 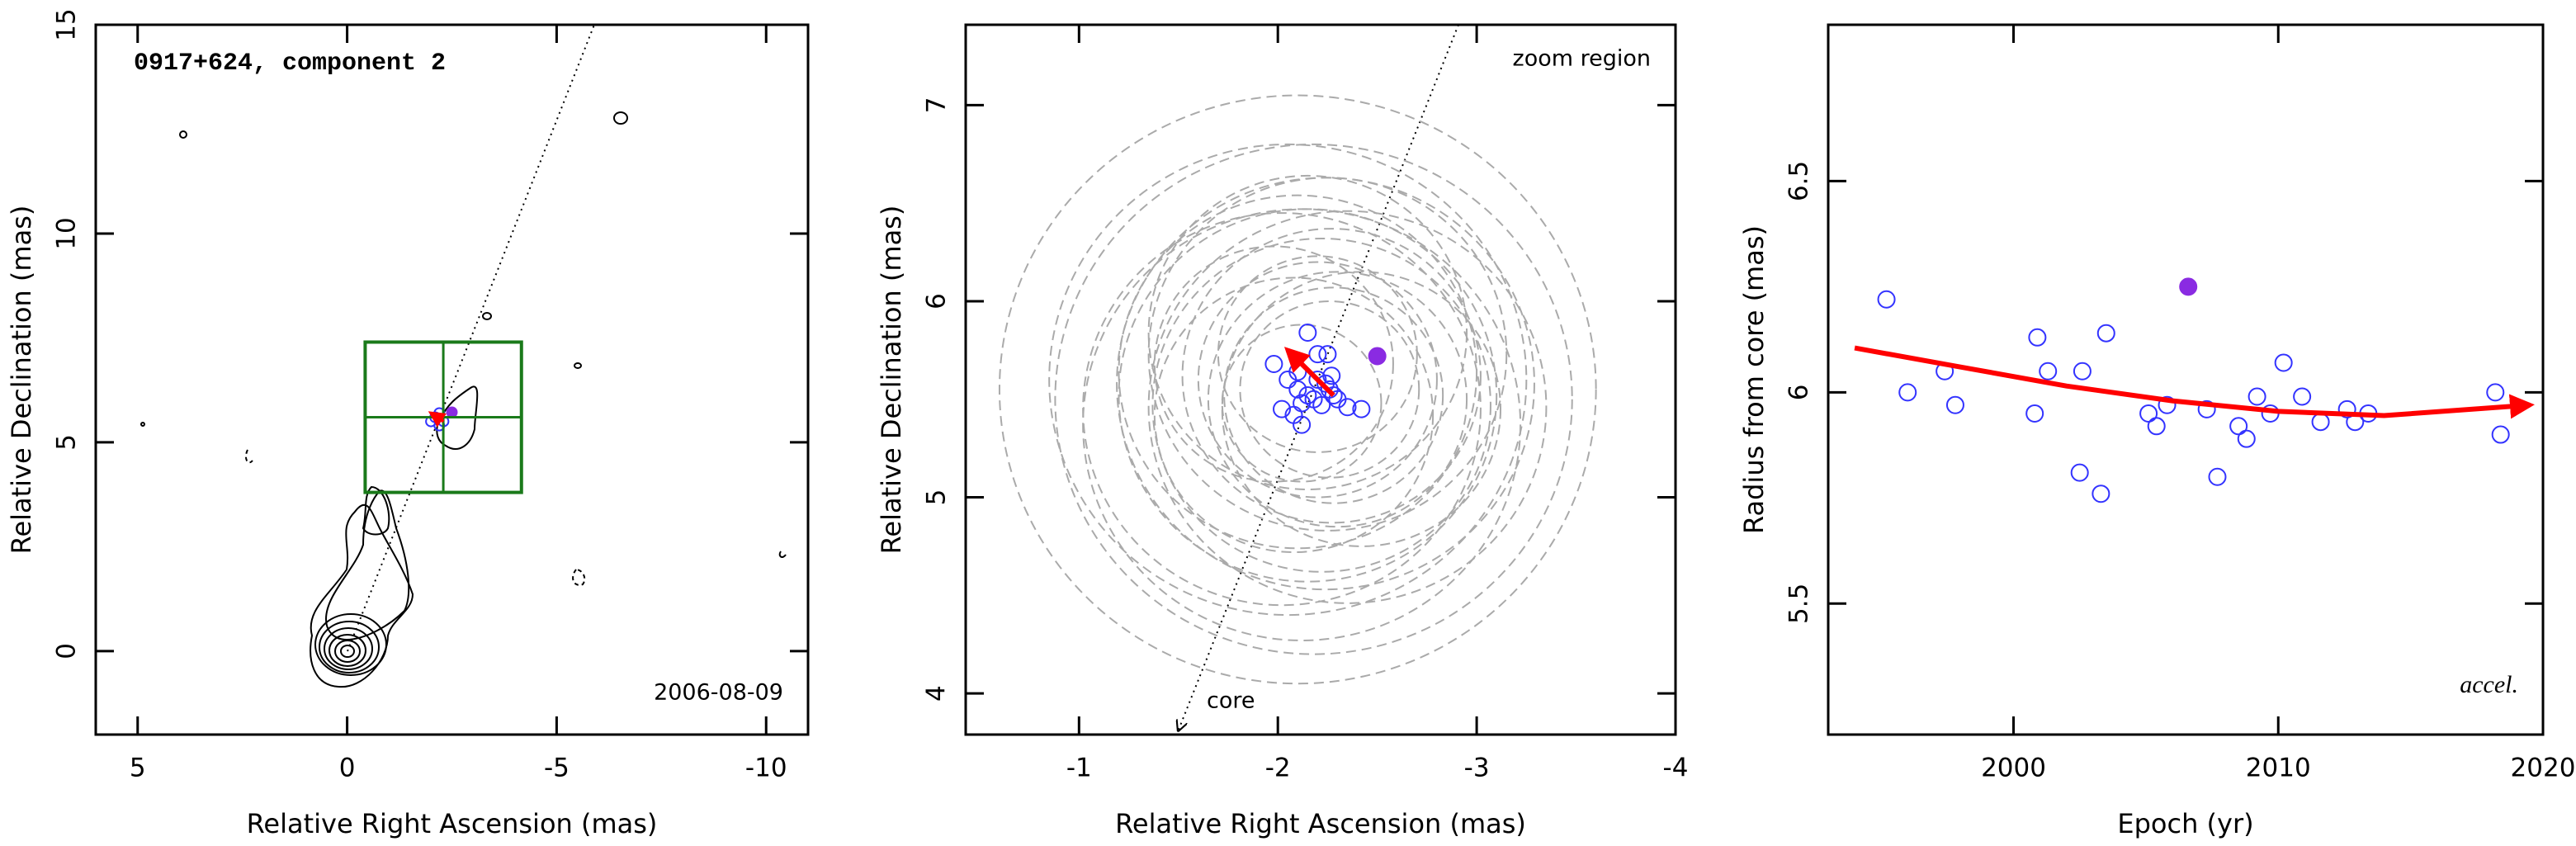 What do you see at coordinates (1676, 768) in the screenshot?
I see `x-tick-label: -4` at bounding box center [1676, 768].